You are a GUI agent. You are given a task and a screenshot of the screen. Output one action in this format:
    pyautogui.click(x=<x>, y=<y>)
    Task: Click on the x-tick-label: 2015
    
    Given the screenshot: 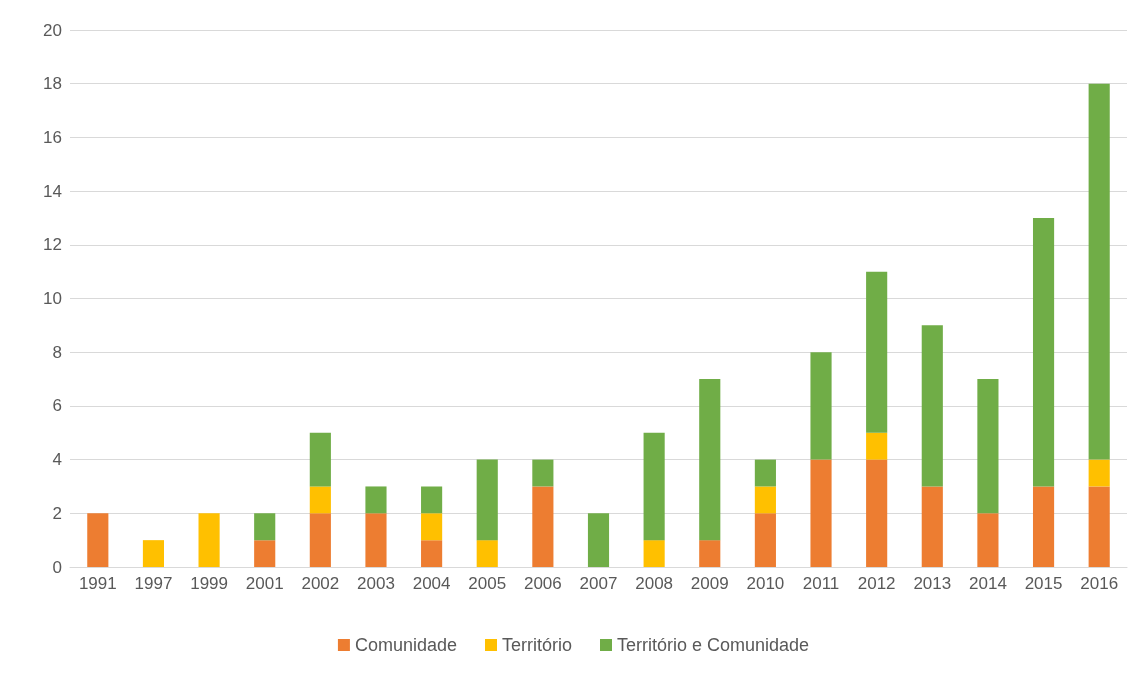 What is the action you would take?
    pyautogui.click(x=1043, y=583)
    